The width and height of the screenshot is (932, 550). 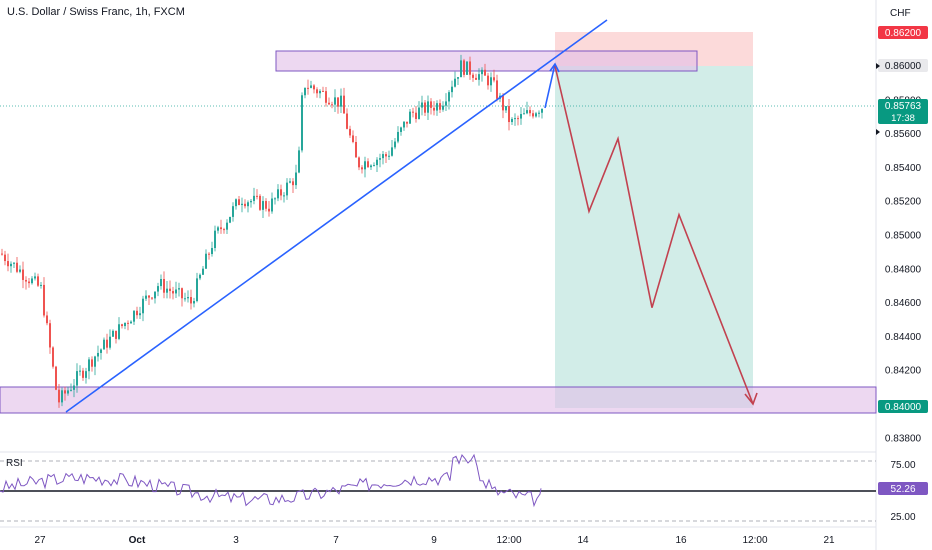 I want to click on support-zone, so click(x=438, y=400).